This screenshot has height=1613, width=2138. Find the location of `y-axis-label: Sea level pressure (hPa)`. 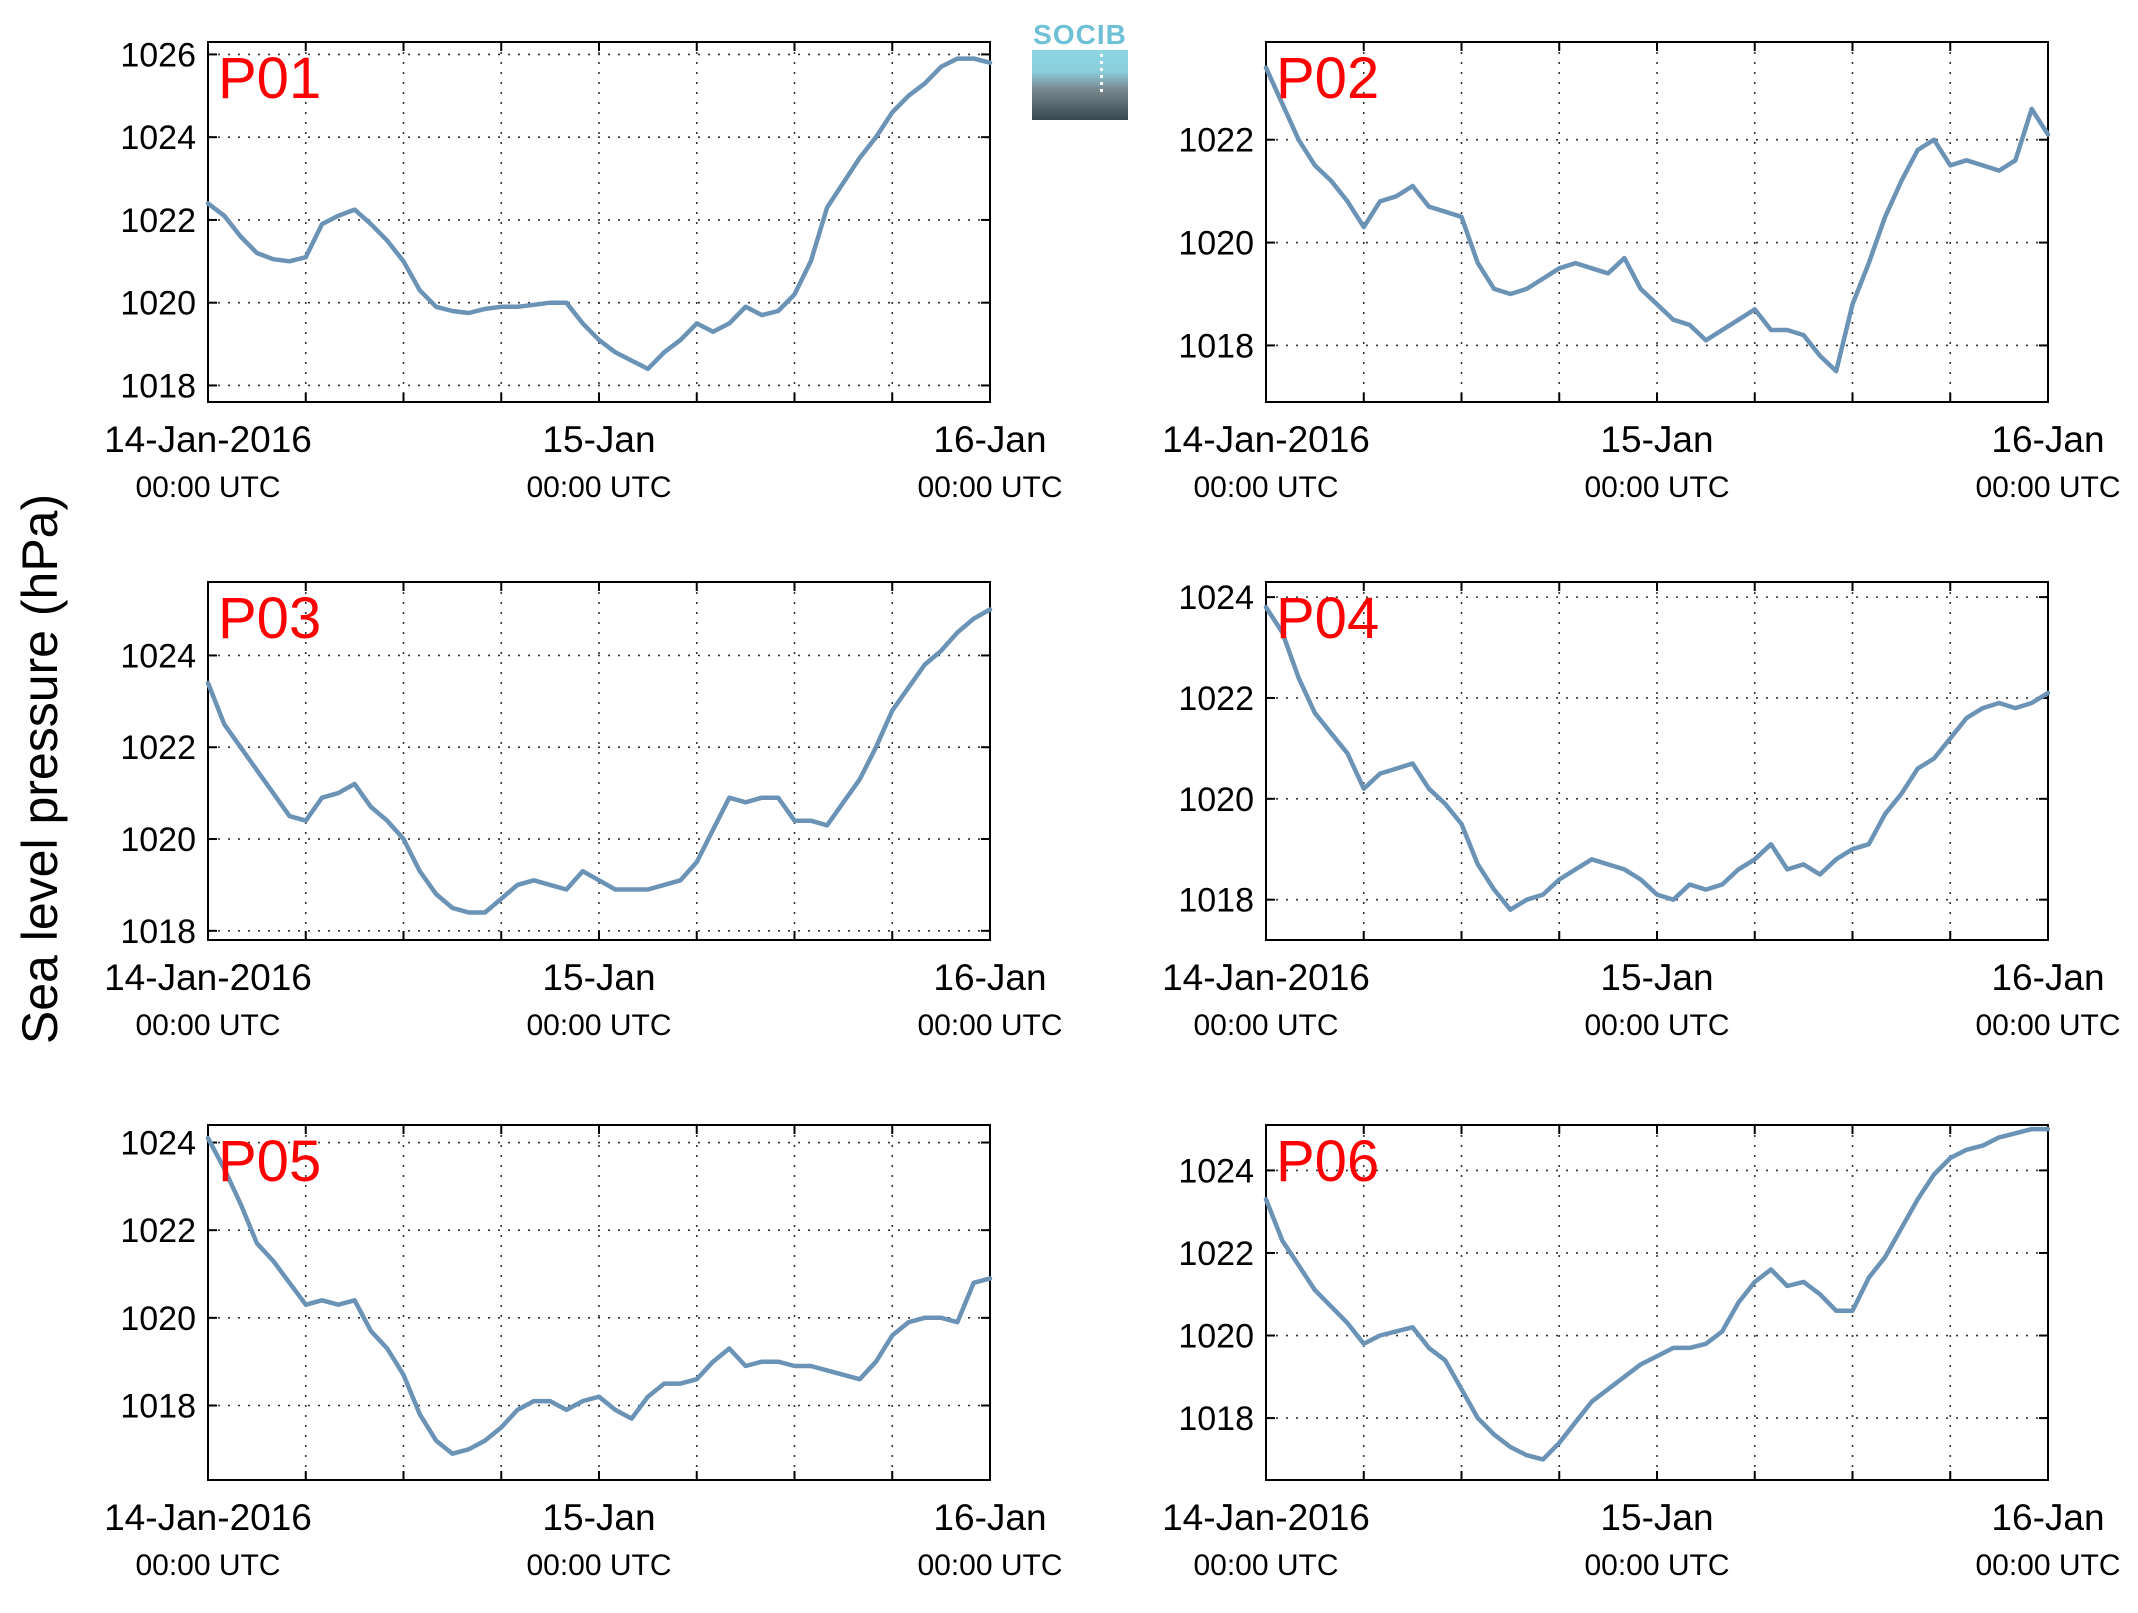

y-axis-label: Sea level pressure (hPa) is located at coordinates (40, 769).